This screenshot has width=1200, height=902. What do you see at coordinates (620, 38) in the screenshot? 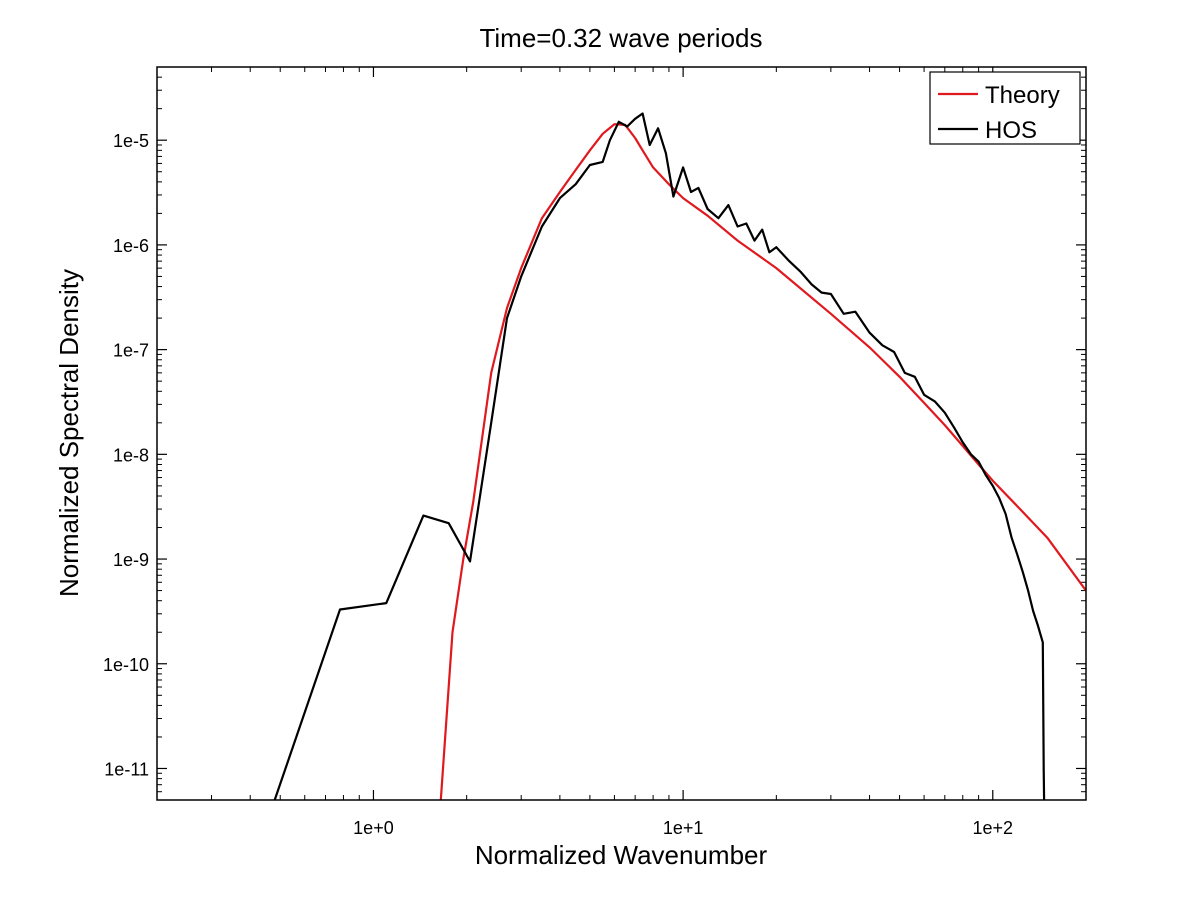
I see `chart-title: Time=0.32 wave periods` at bounding box center [620, 38].